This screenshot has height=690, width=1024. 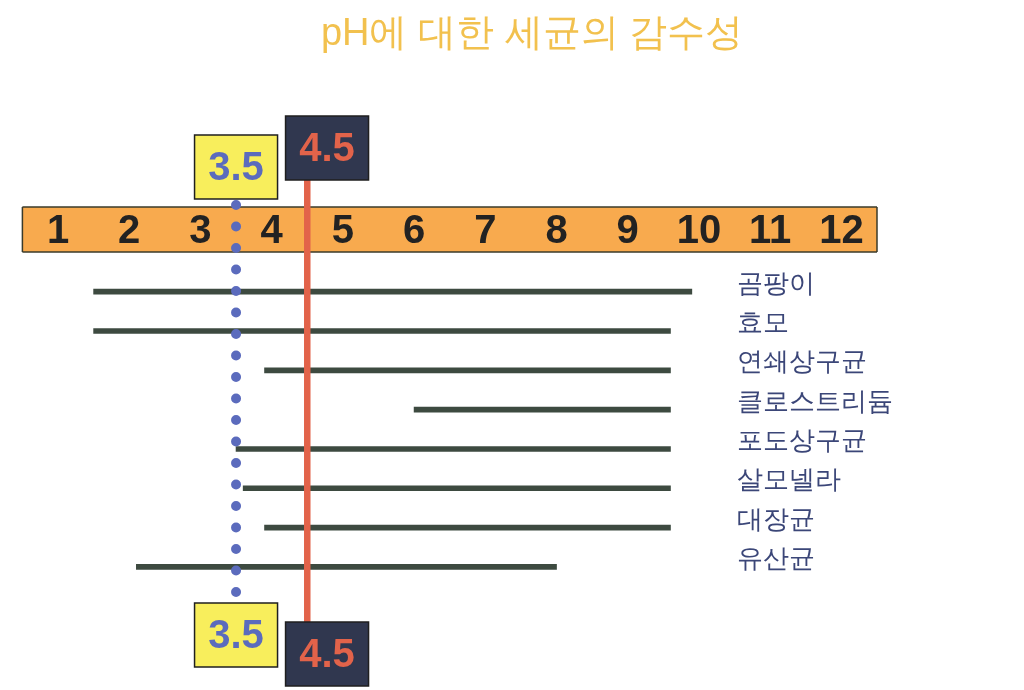 I want to click on x-tick-label: 5, so click(x=342, y=229).